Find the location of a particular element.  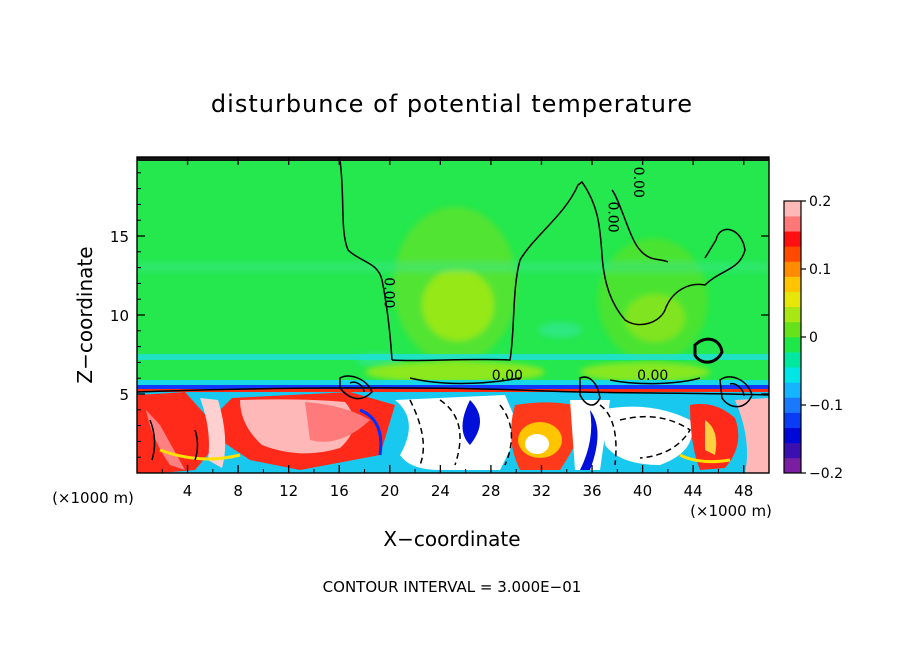

zero-contour-left is located at coordinates (366, 260).